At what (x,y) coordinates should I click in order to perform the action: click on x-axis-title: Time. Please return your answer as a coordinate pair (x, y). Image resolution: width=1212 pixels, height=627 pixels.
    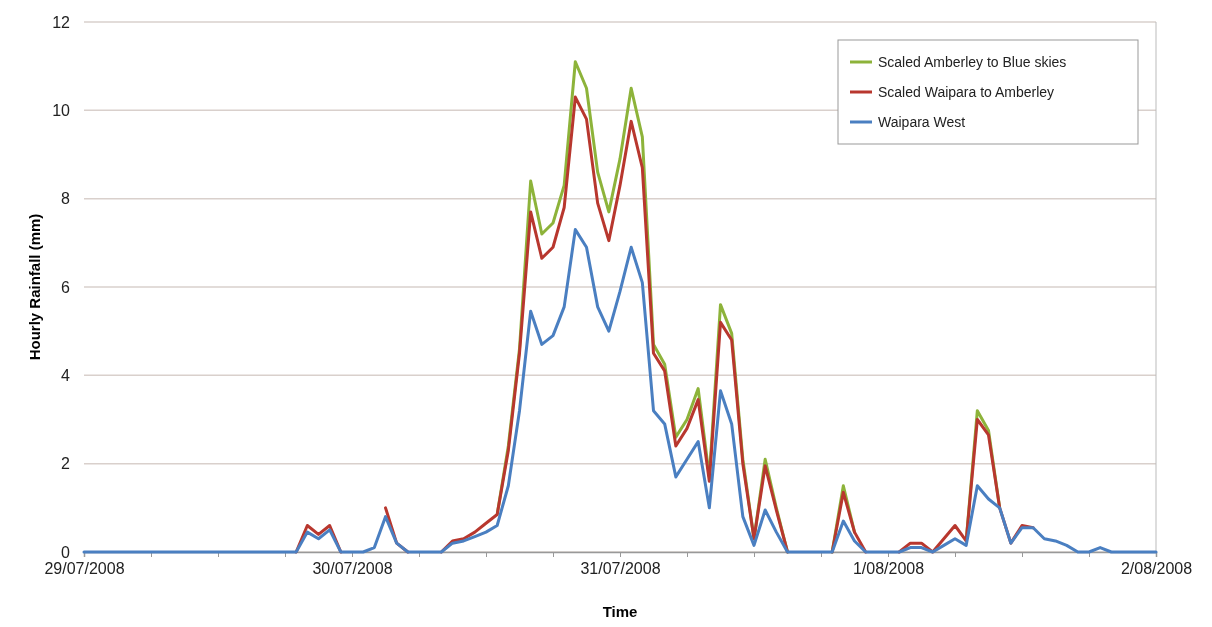
    Looking at the image, I should click on (620, 611).